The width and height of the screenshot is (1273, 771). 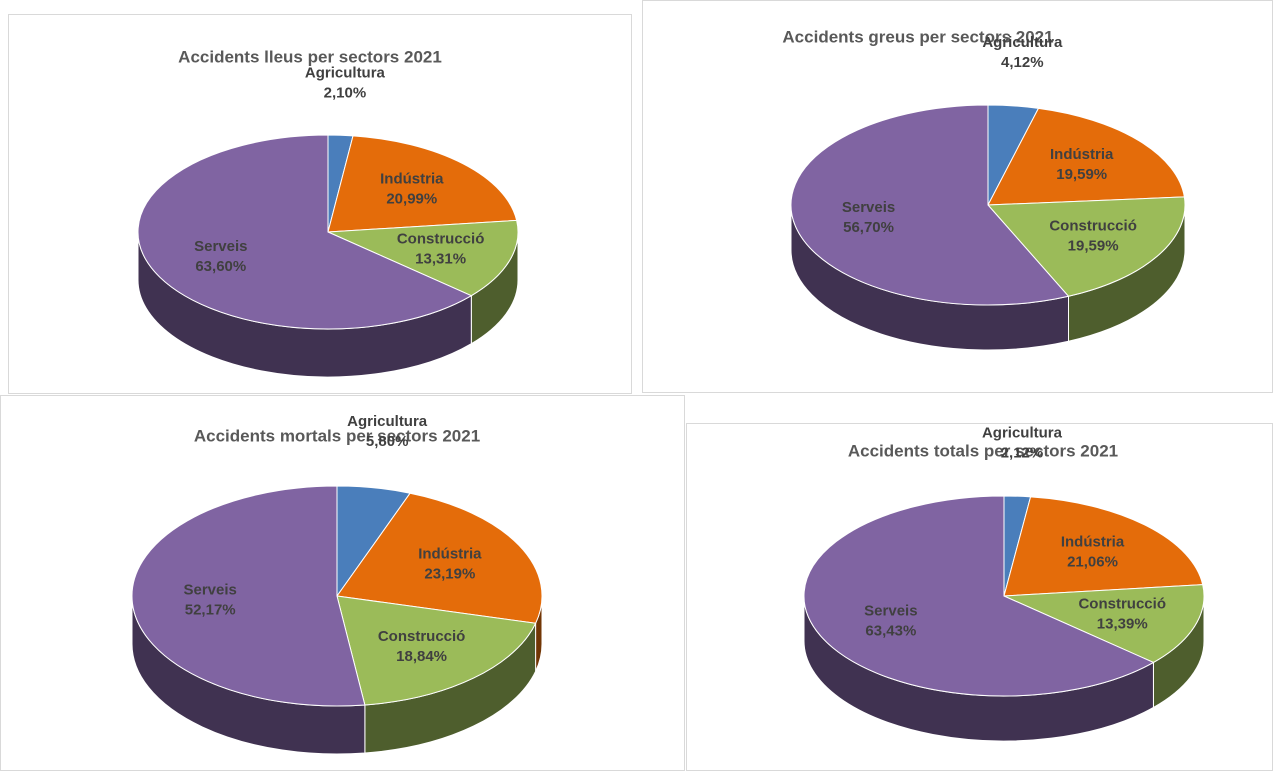 I want to click on chart-title: Accidents greus per sectors 2021, so click(x=917, y=36).